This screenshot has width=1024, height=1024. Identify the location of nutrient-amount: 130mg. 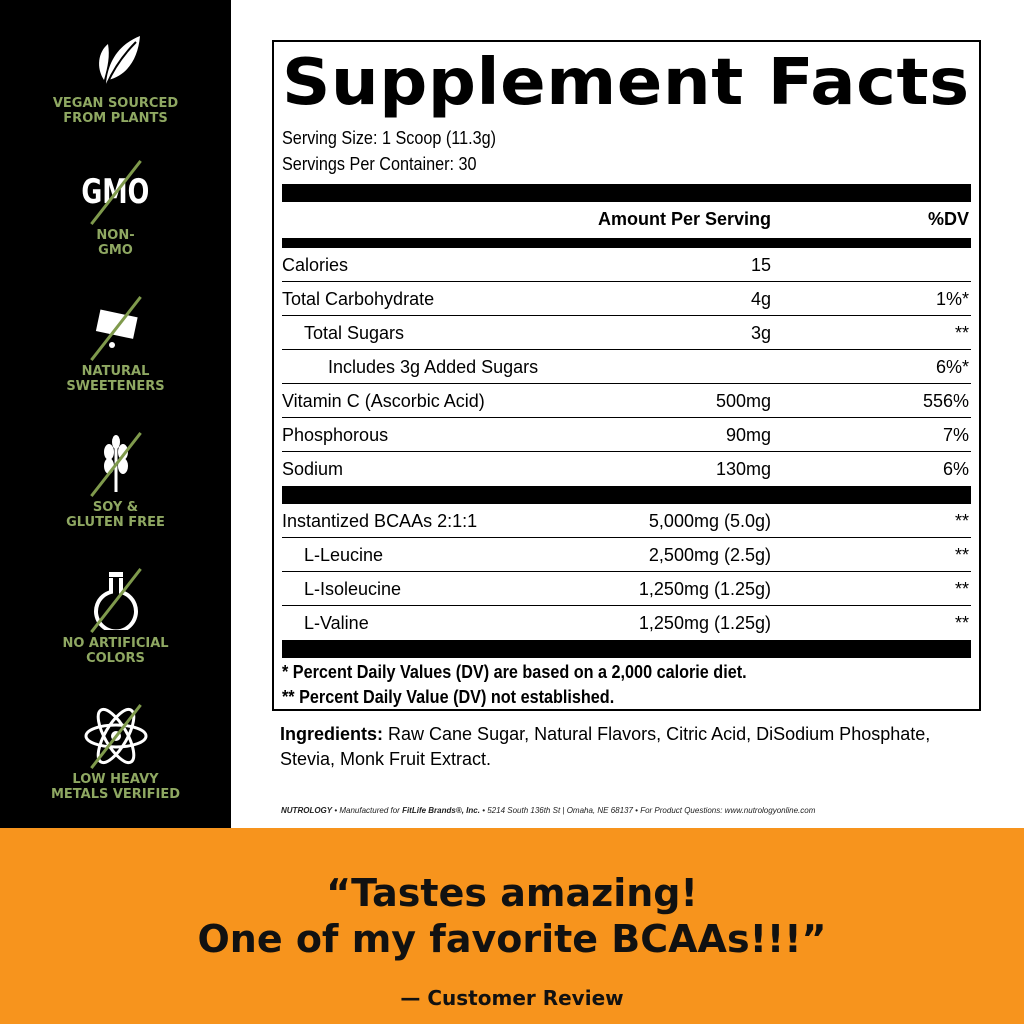
(743, 469).